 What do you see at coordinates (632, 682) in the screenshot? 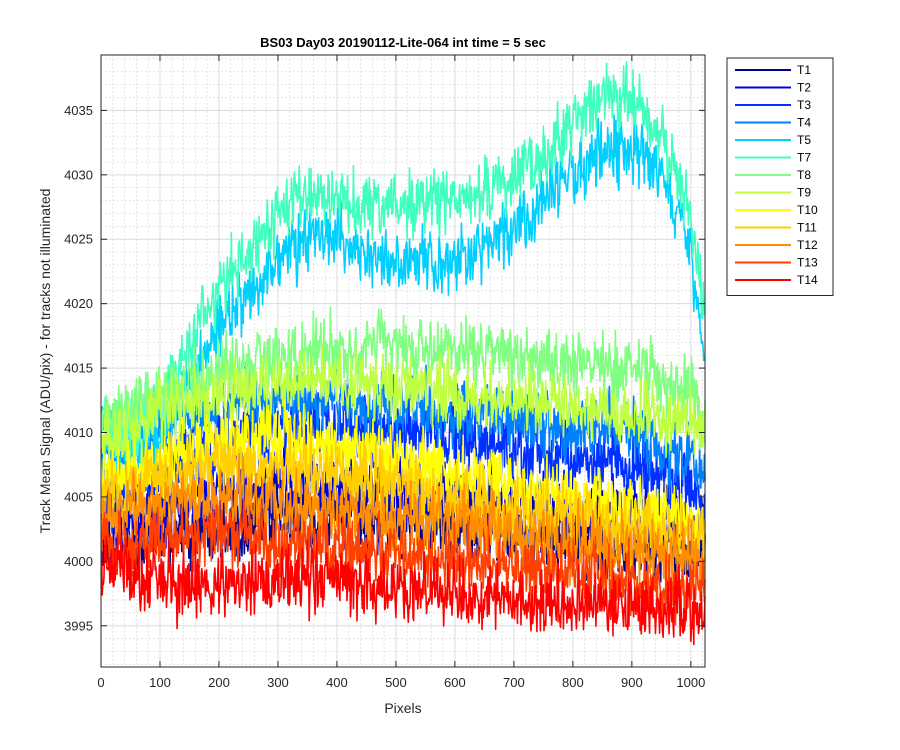
I see `x-tick-label: 900` at bounding box center [632, 682].